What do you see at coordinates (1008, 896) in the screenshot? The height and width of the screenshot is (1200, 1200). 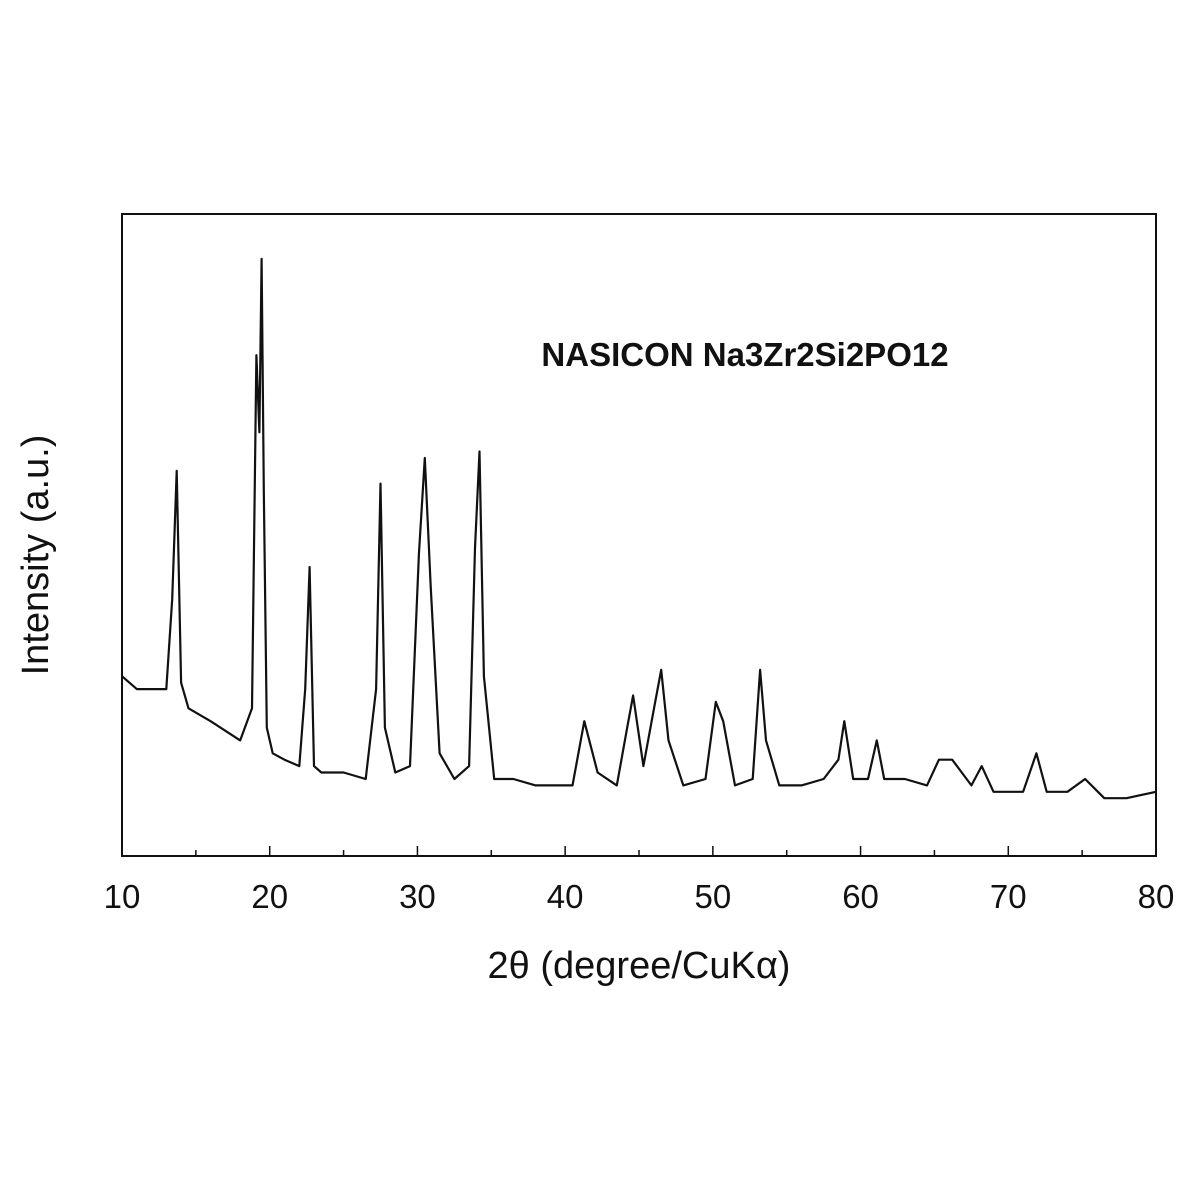 I see `x-tick-label: 70` at bounding box center [1008, 896].